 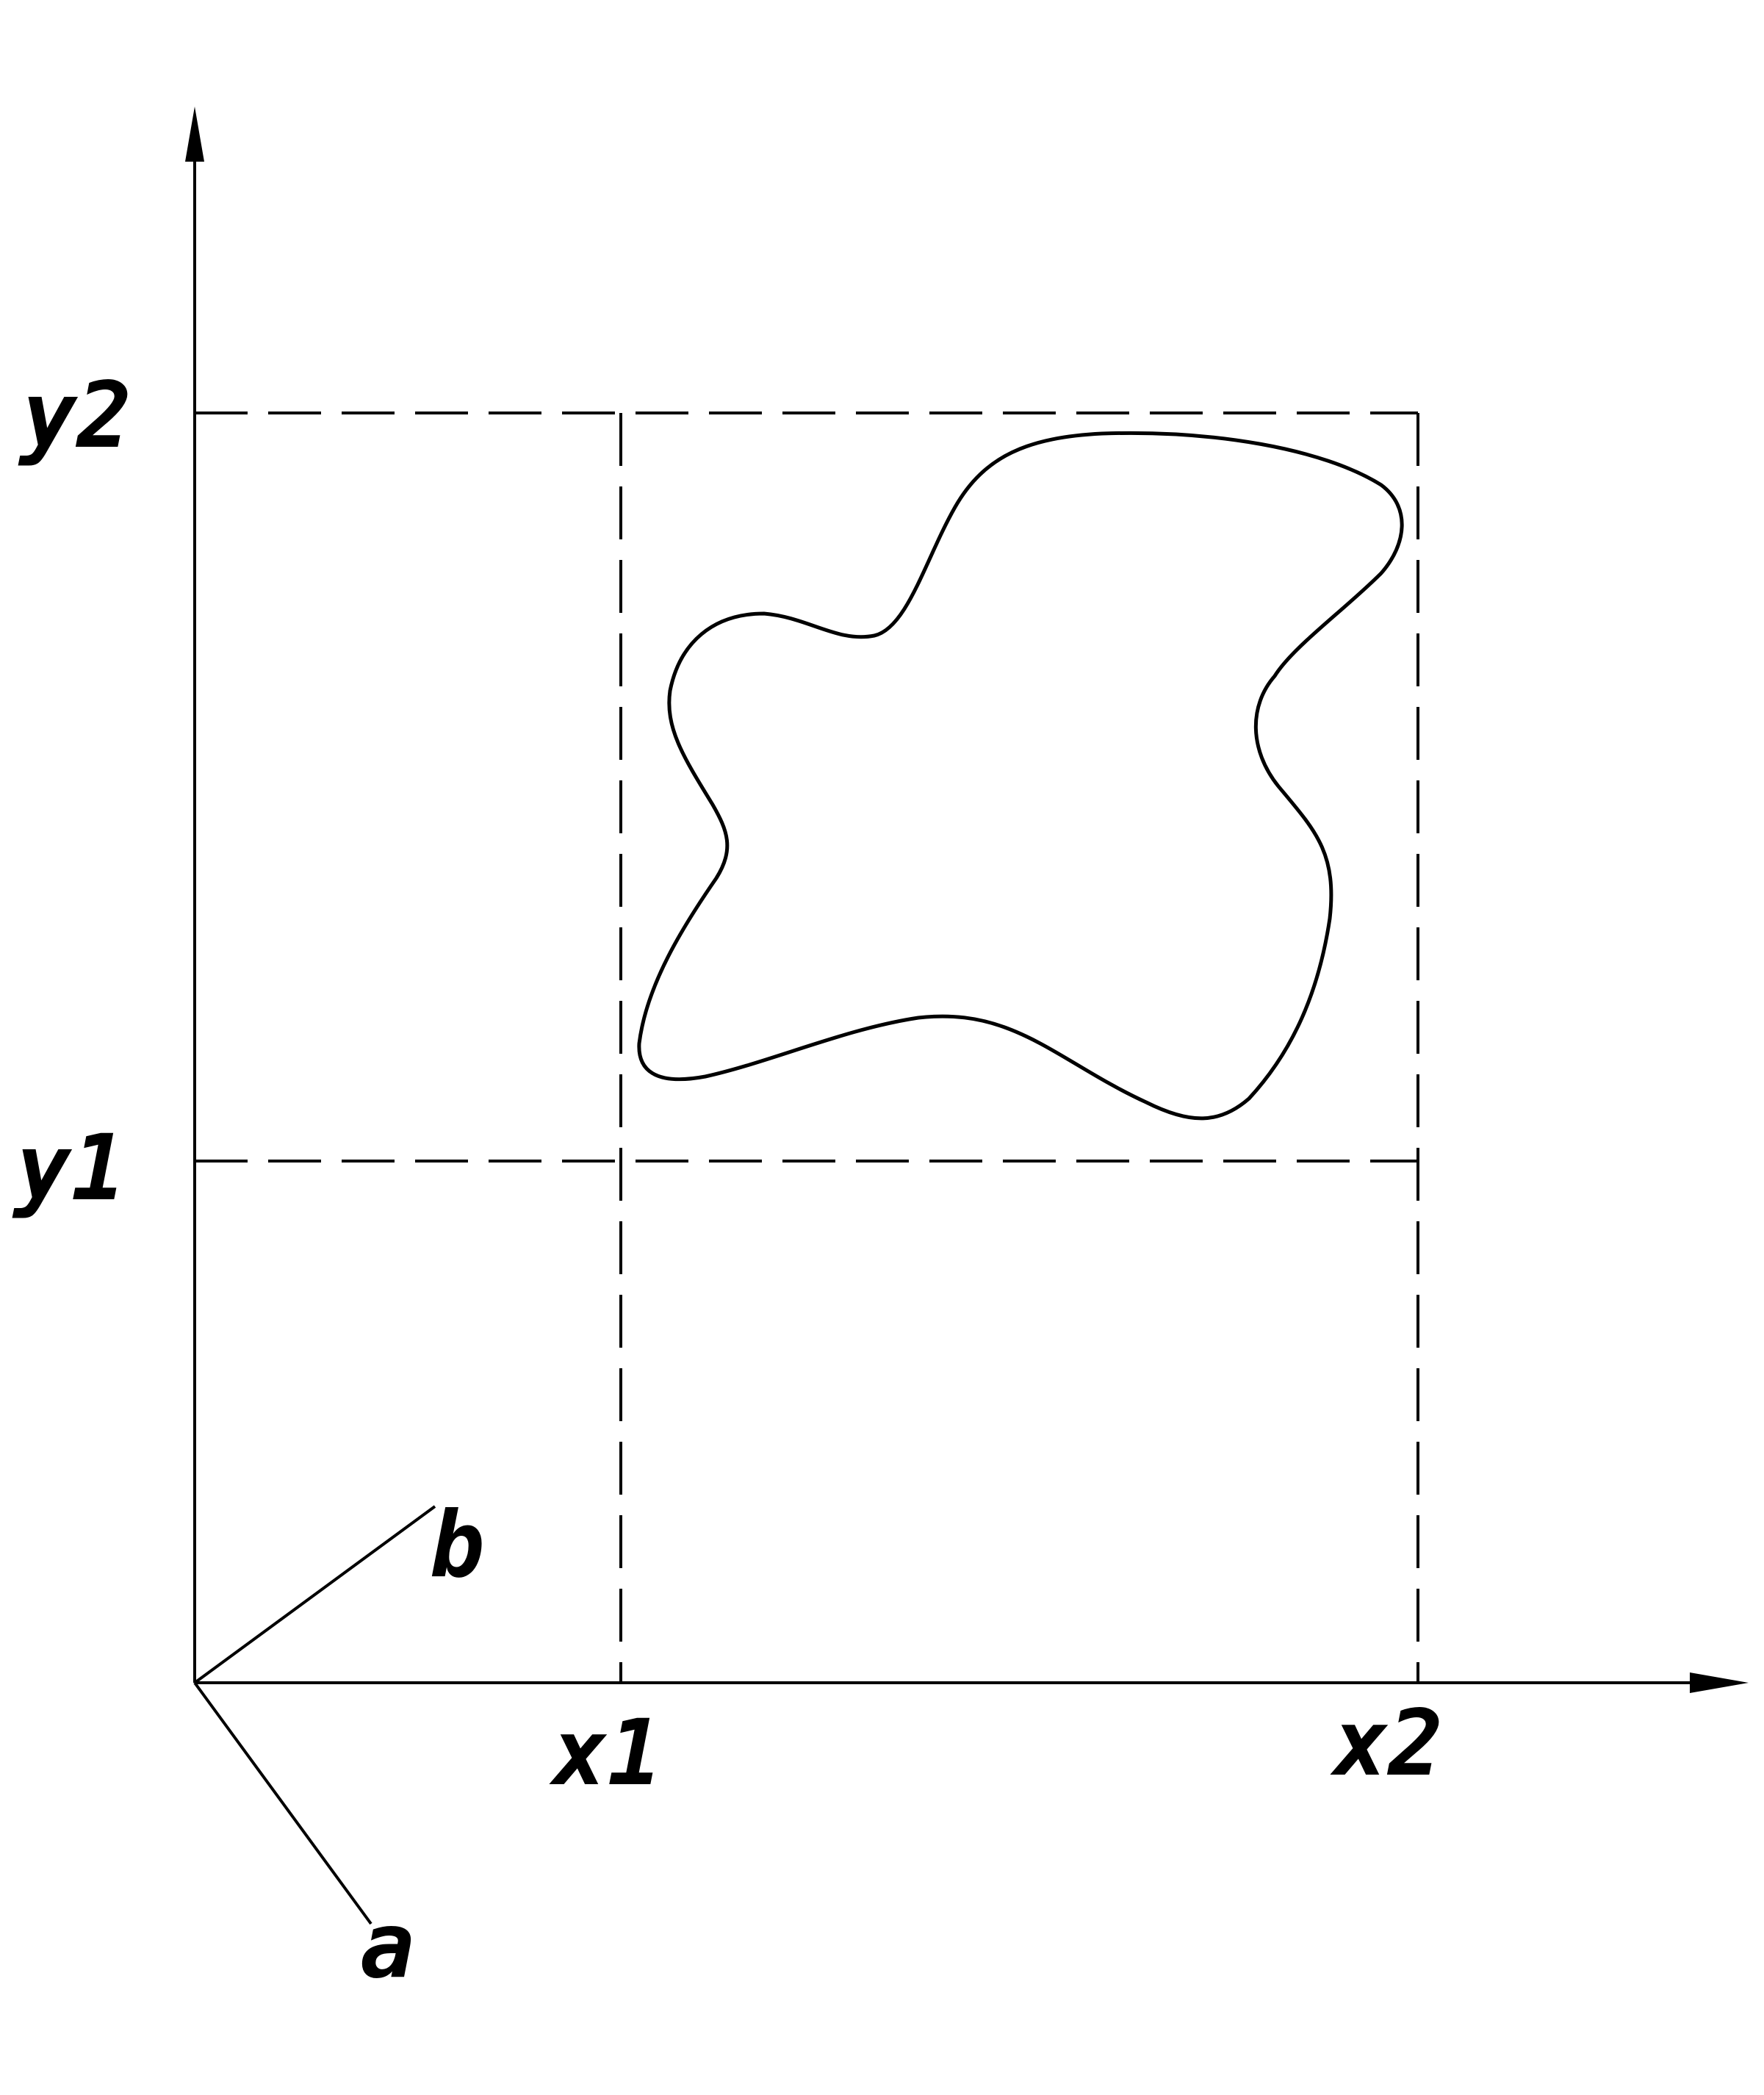 I want to click on irregular-shape, so click(x=1021, y=776).